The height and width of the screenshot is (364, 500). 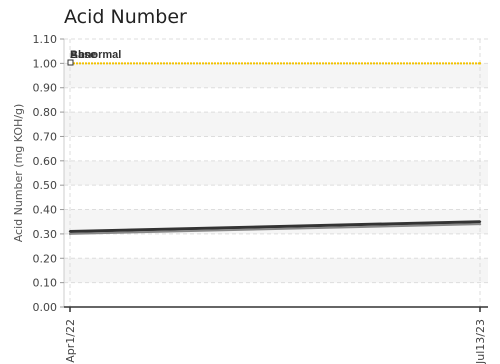 What do you see at coordinates (70, 62) in the screenshot?
I see `legend-marker` at bounding box center [70, 62].